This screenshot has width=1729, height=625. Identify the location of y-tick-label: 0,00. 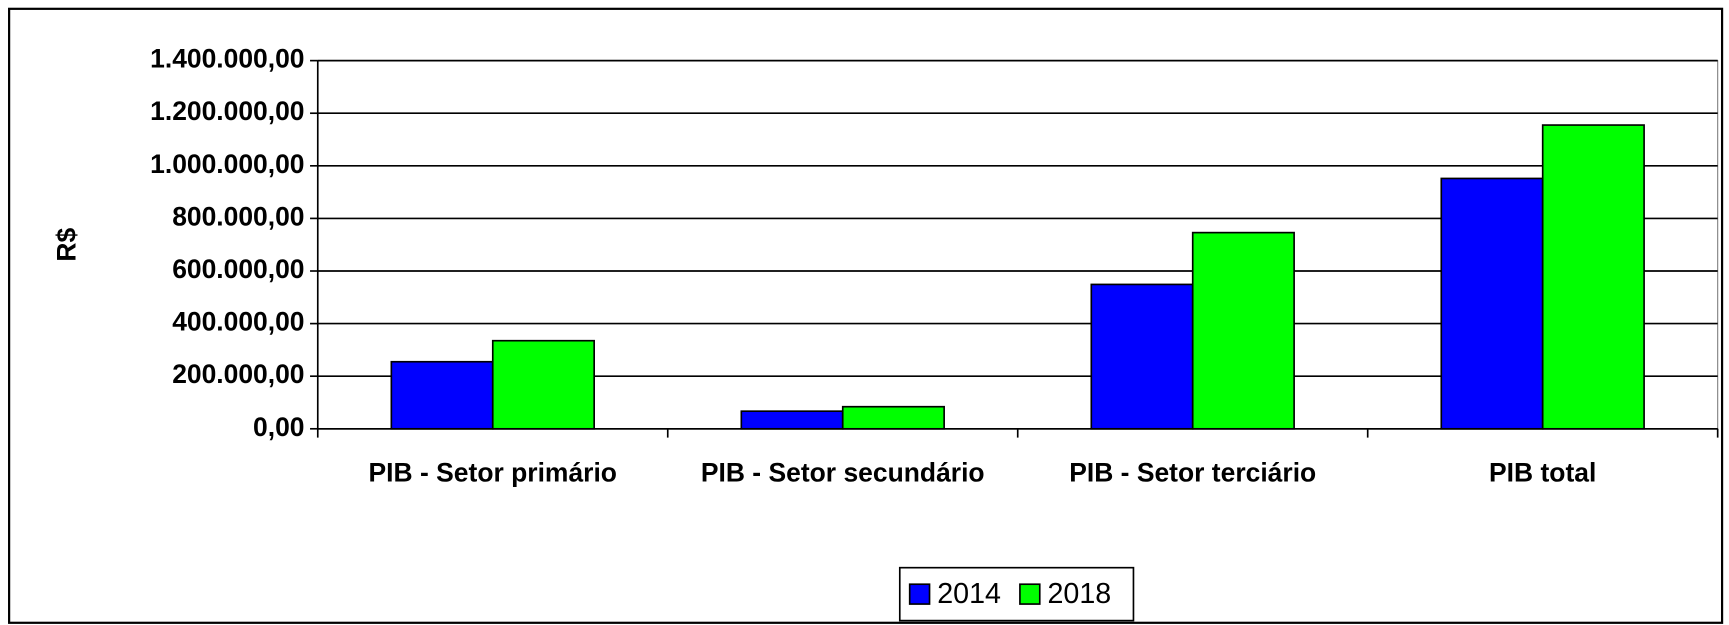
(278, 427).